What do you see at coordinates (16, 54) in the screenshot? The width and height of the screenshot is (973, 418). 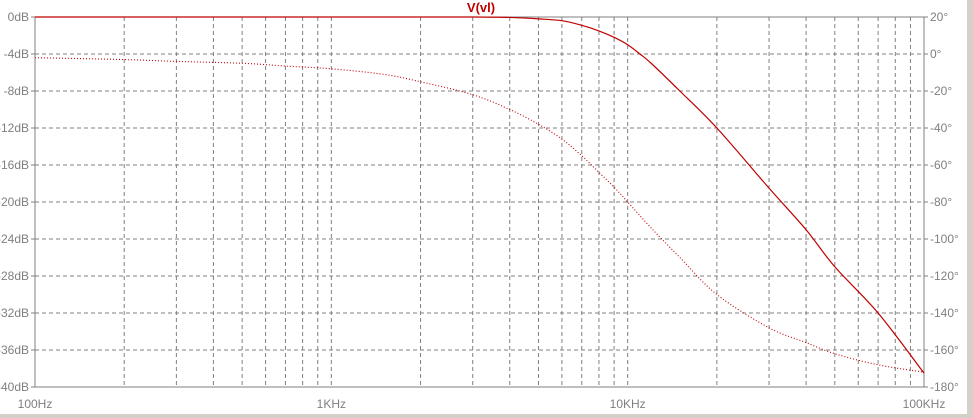 I see `y-left-tick-label: -4dB` at bounding box center [16, 54].